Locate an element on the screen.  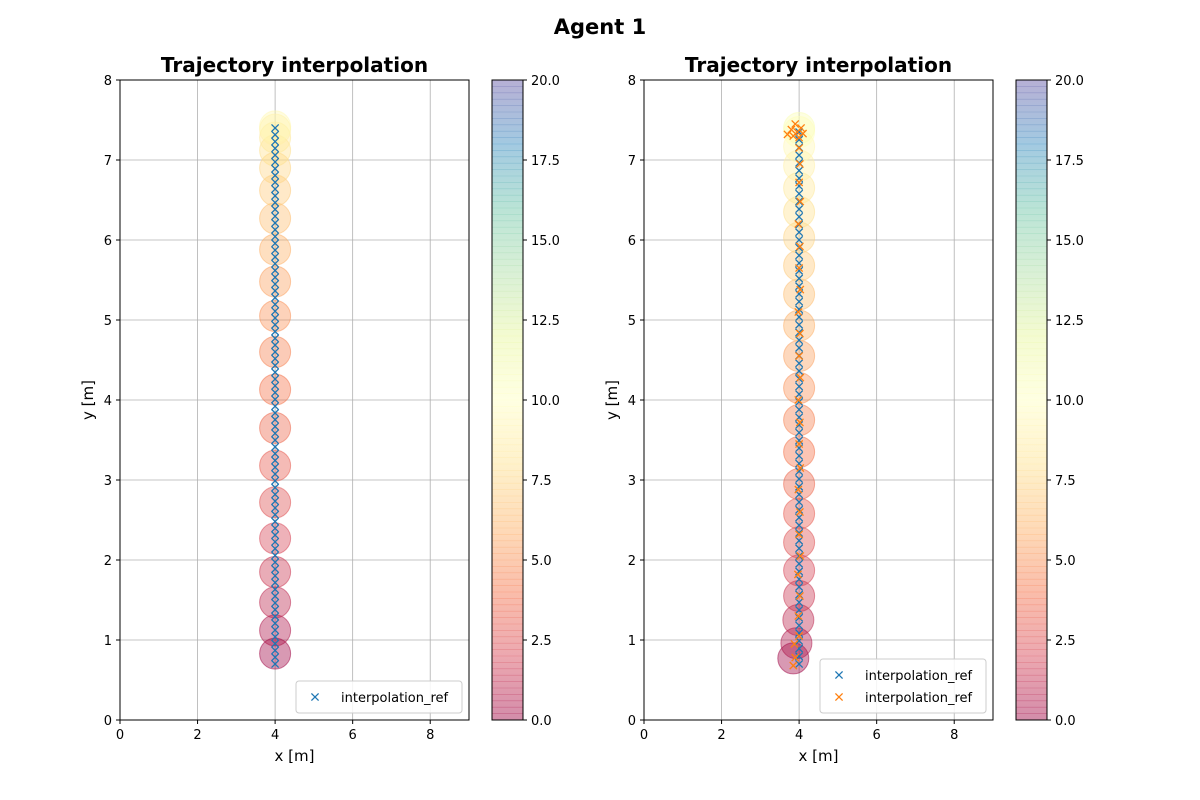
colorbar-tick-label: 7.5 is located at coordinates (541, 481).